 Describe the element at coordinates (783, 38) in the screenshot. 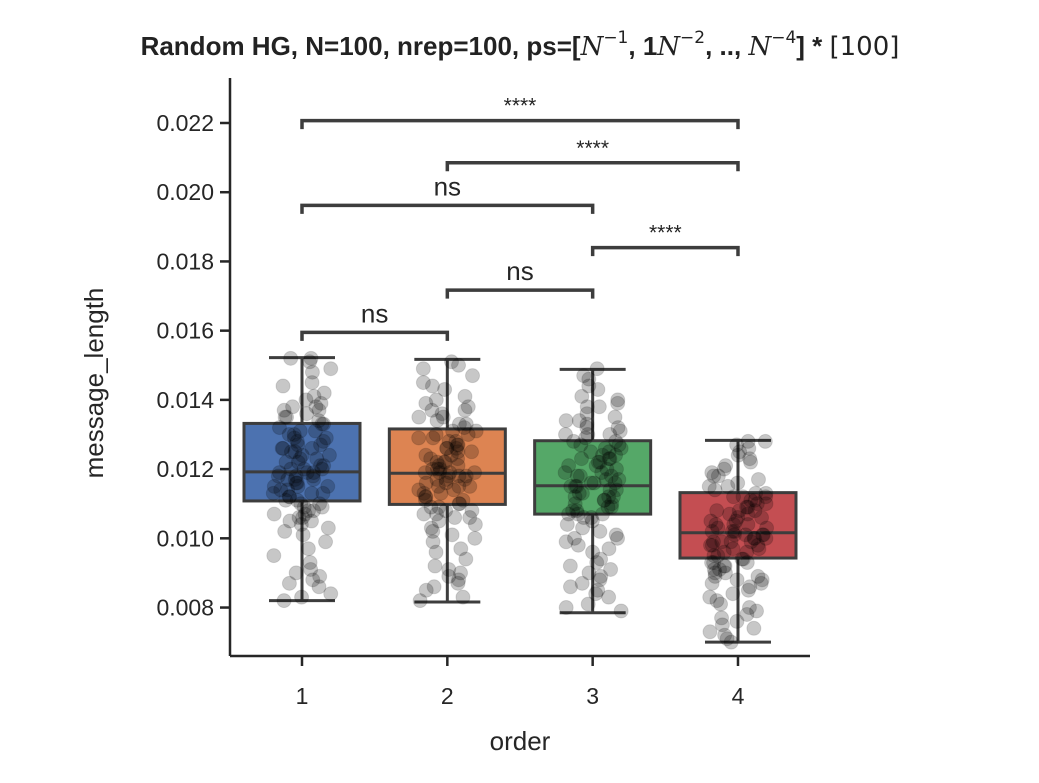

I see `title-sup-n4: −4` at that location.